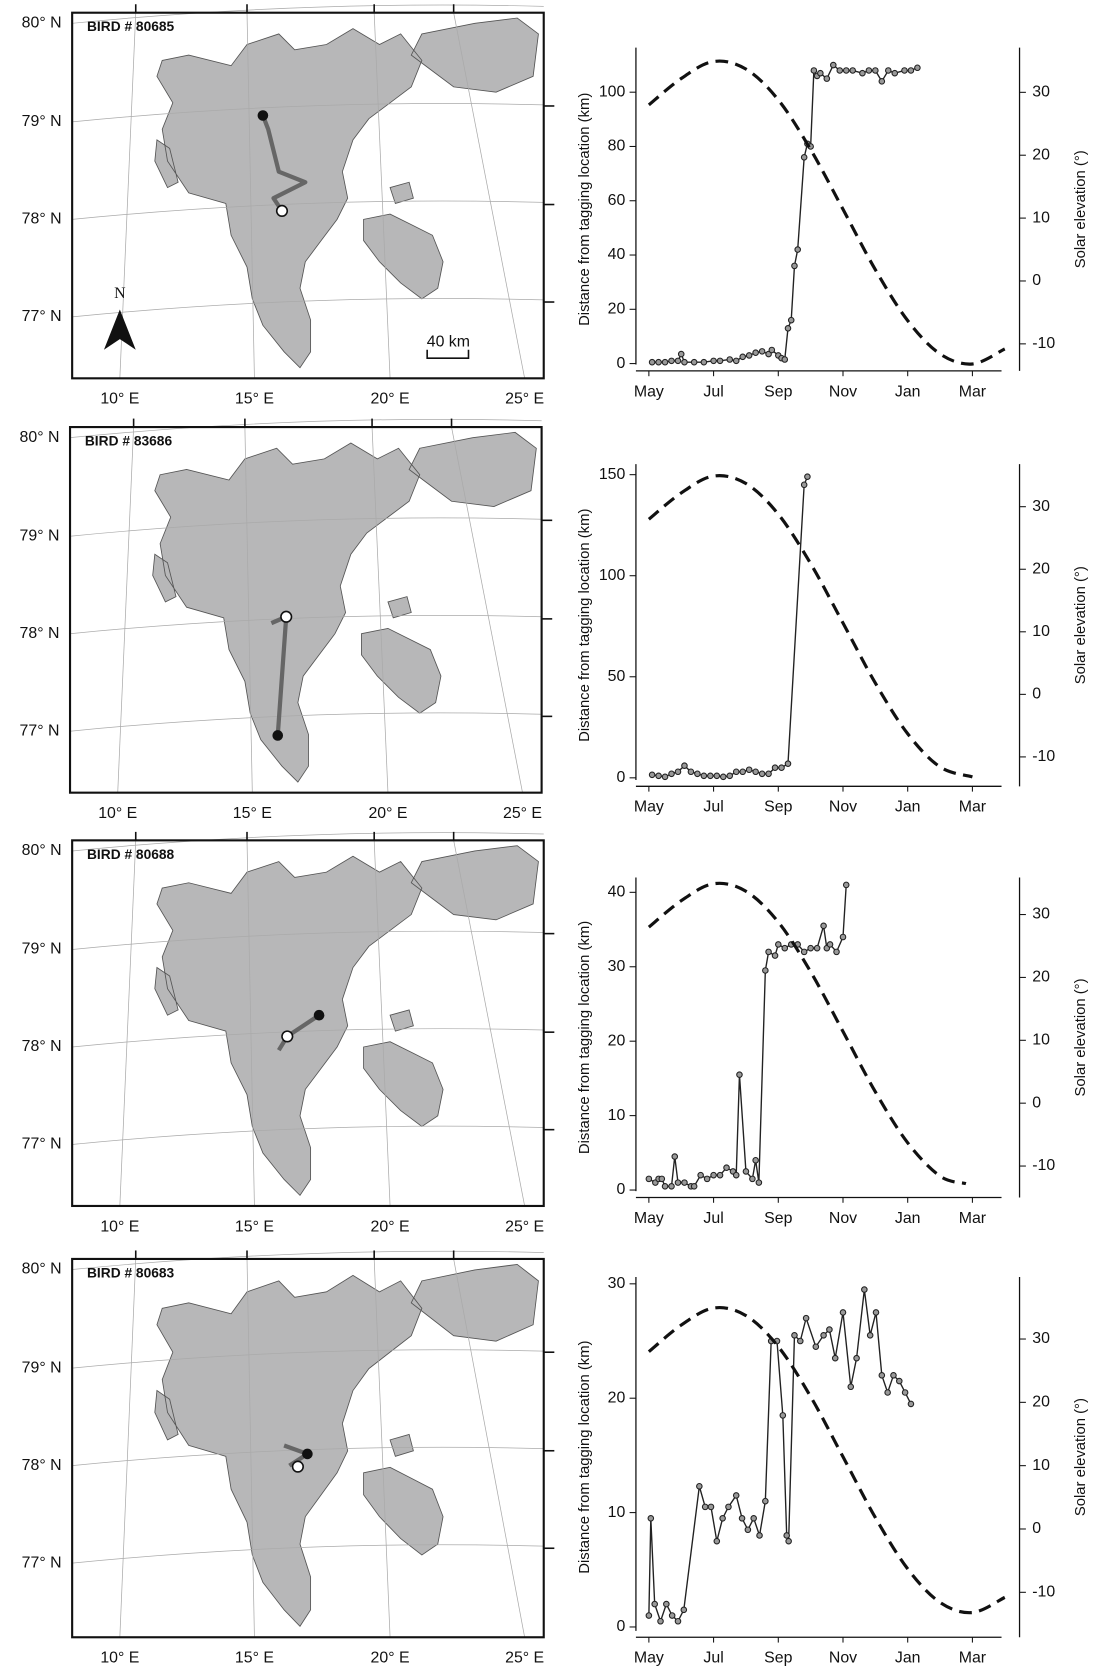  What do you see at coordinates (286, 616) in the screenshot?
I see `tag-point` at bounding box center [286, 616].